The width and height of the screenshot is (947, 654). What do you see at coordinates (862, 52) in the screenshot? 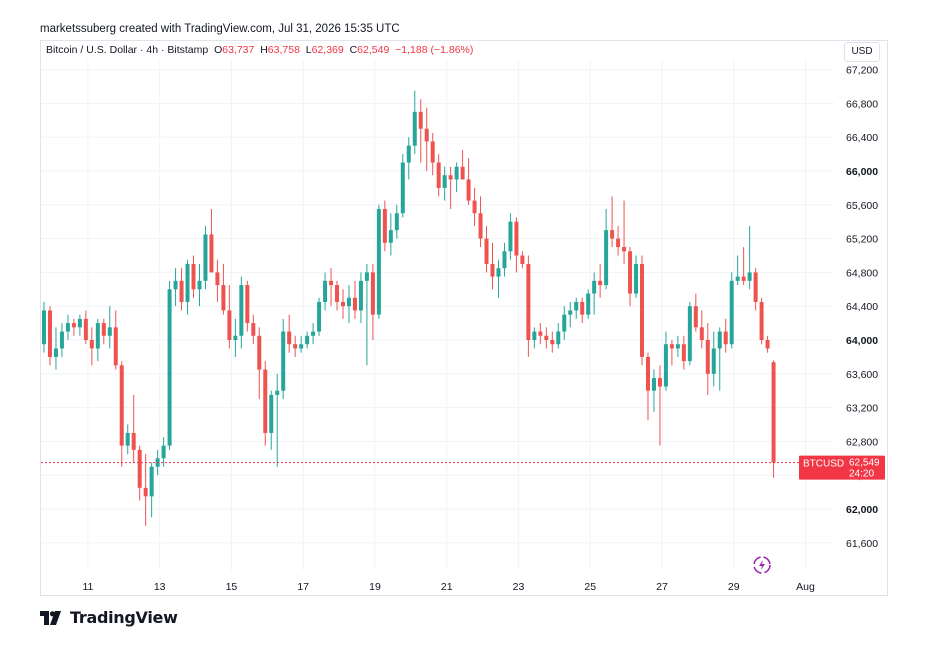
I see `currency-button: USD` at bounding box center [862, 52].